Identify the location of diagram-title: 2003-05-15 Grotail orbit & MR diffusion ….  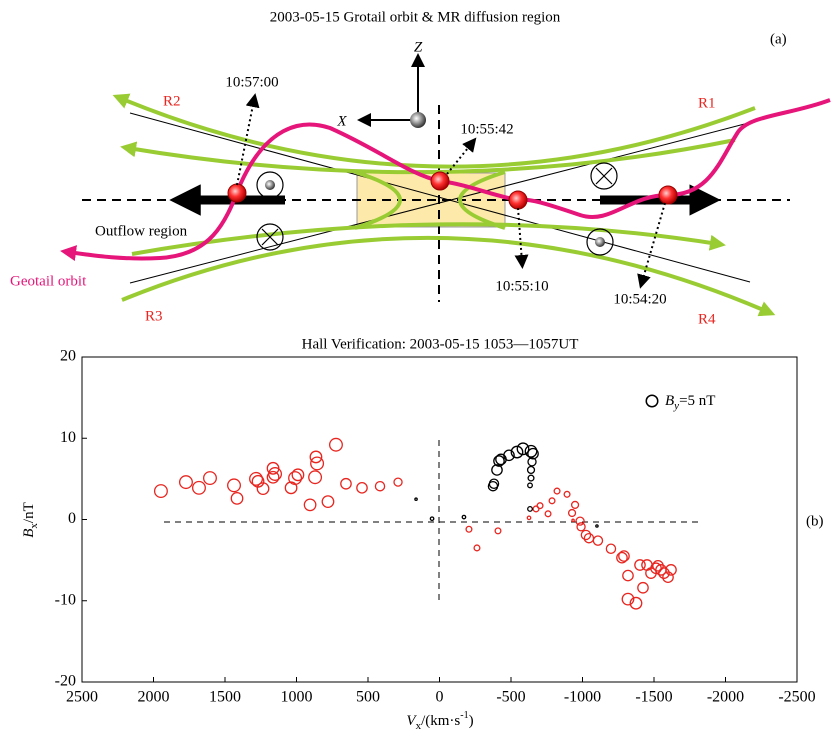
(415, 17).